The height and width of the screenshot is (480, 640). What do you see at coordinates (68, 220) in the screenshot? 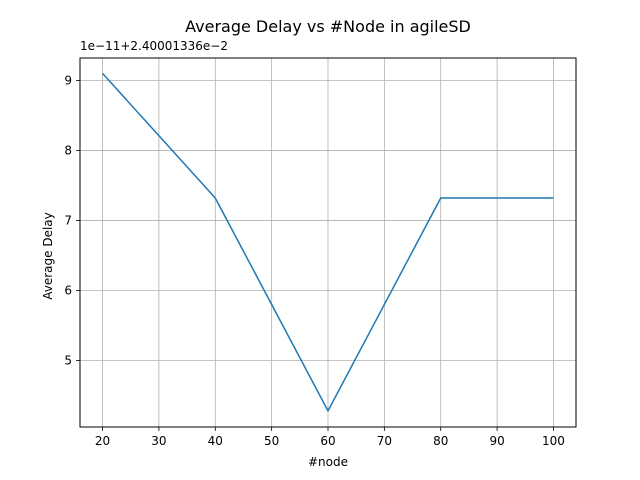
I see `y-tick-label: 7` at bounding box center [68, 220].